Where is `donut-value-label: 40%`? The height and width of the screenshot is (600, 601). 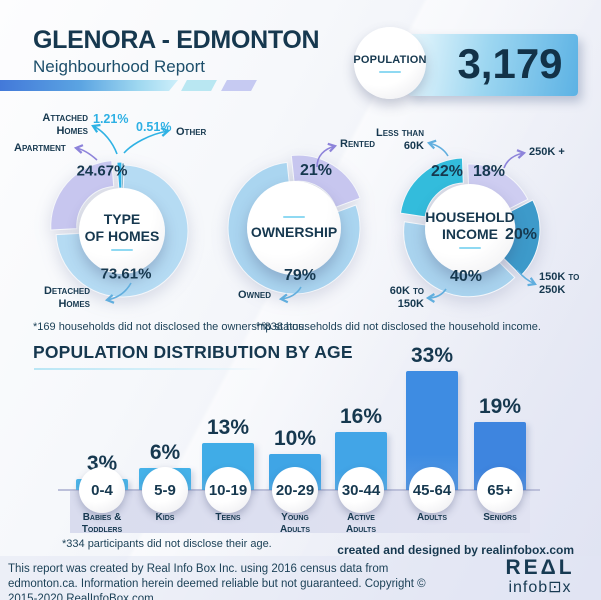
donut-value-label: 40% is located at coordinates (466, 276).